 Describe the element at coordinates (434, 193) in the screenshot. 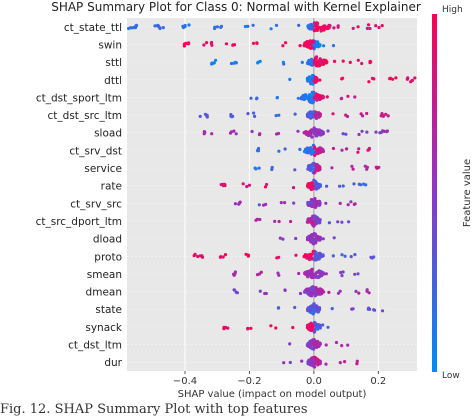

I see `feature-value-colorbar` at that location.